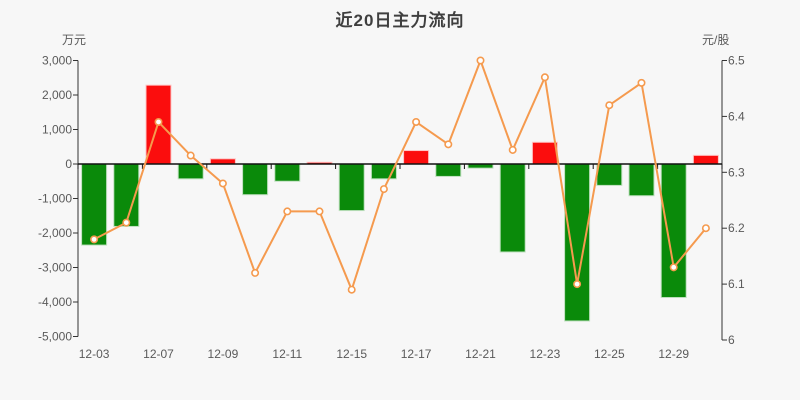 Image resolution: width=800 pixels, height=400 pixels. Describe the element at coordinates (55, 302) in the screenshot. I see `left-axis-tick-label: -4,000` at that location.